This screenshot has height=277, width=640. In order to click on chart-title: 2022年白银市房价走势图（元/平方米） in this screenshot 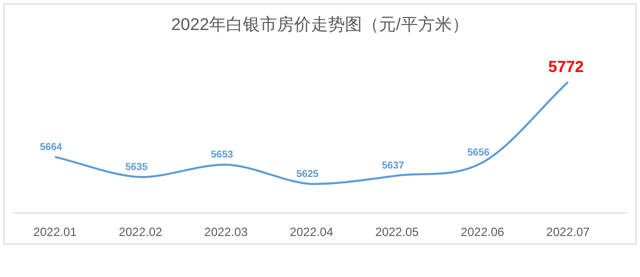, I will do `click(320, 24)`.